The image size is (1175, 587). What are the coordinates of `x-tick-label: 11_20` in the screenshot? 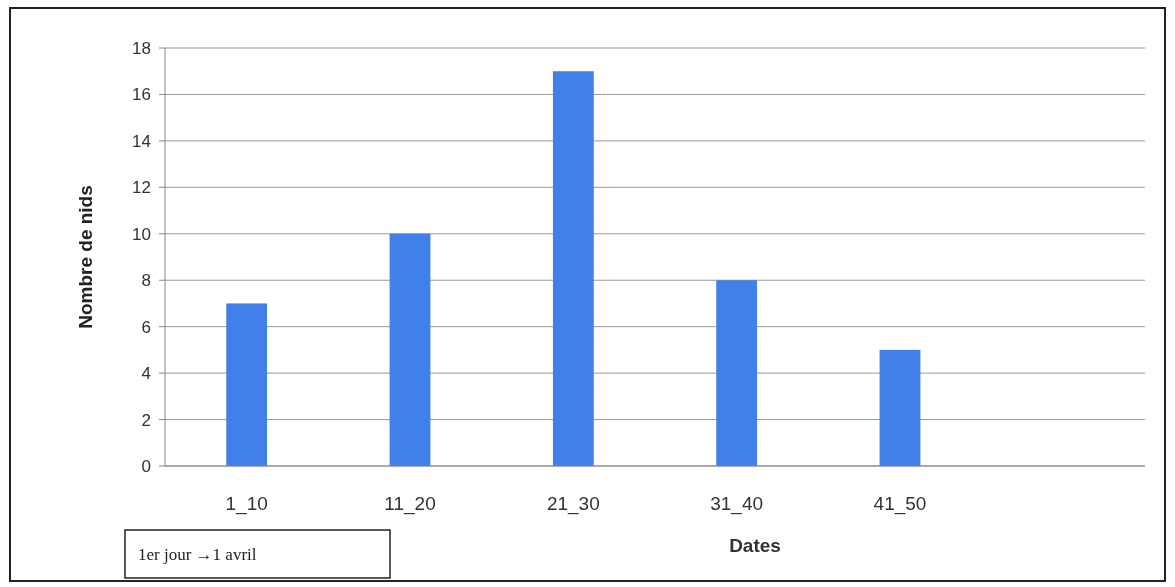 It's located at (410, 504).